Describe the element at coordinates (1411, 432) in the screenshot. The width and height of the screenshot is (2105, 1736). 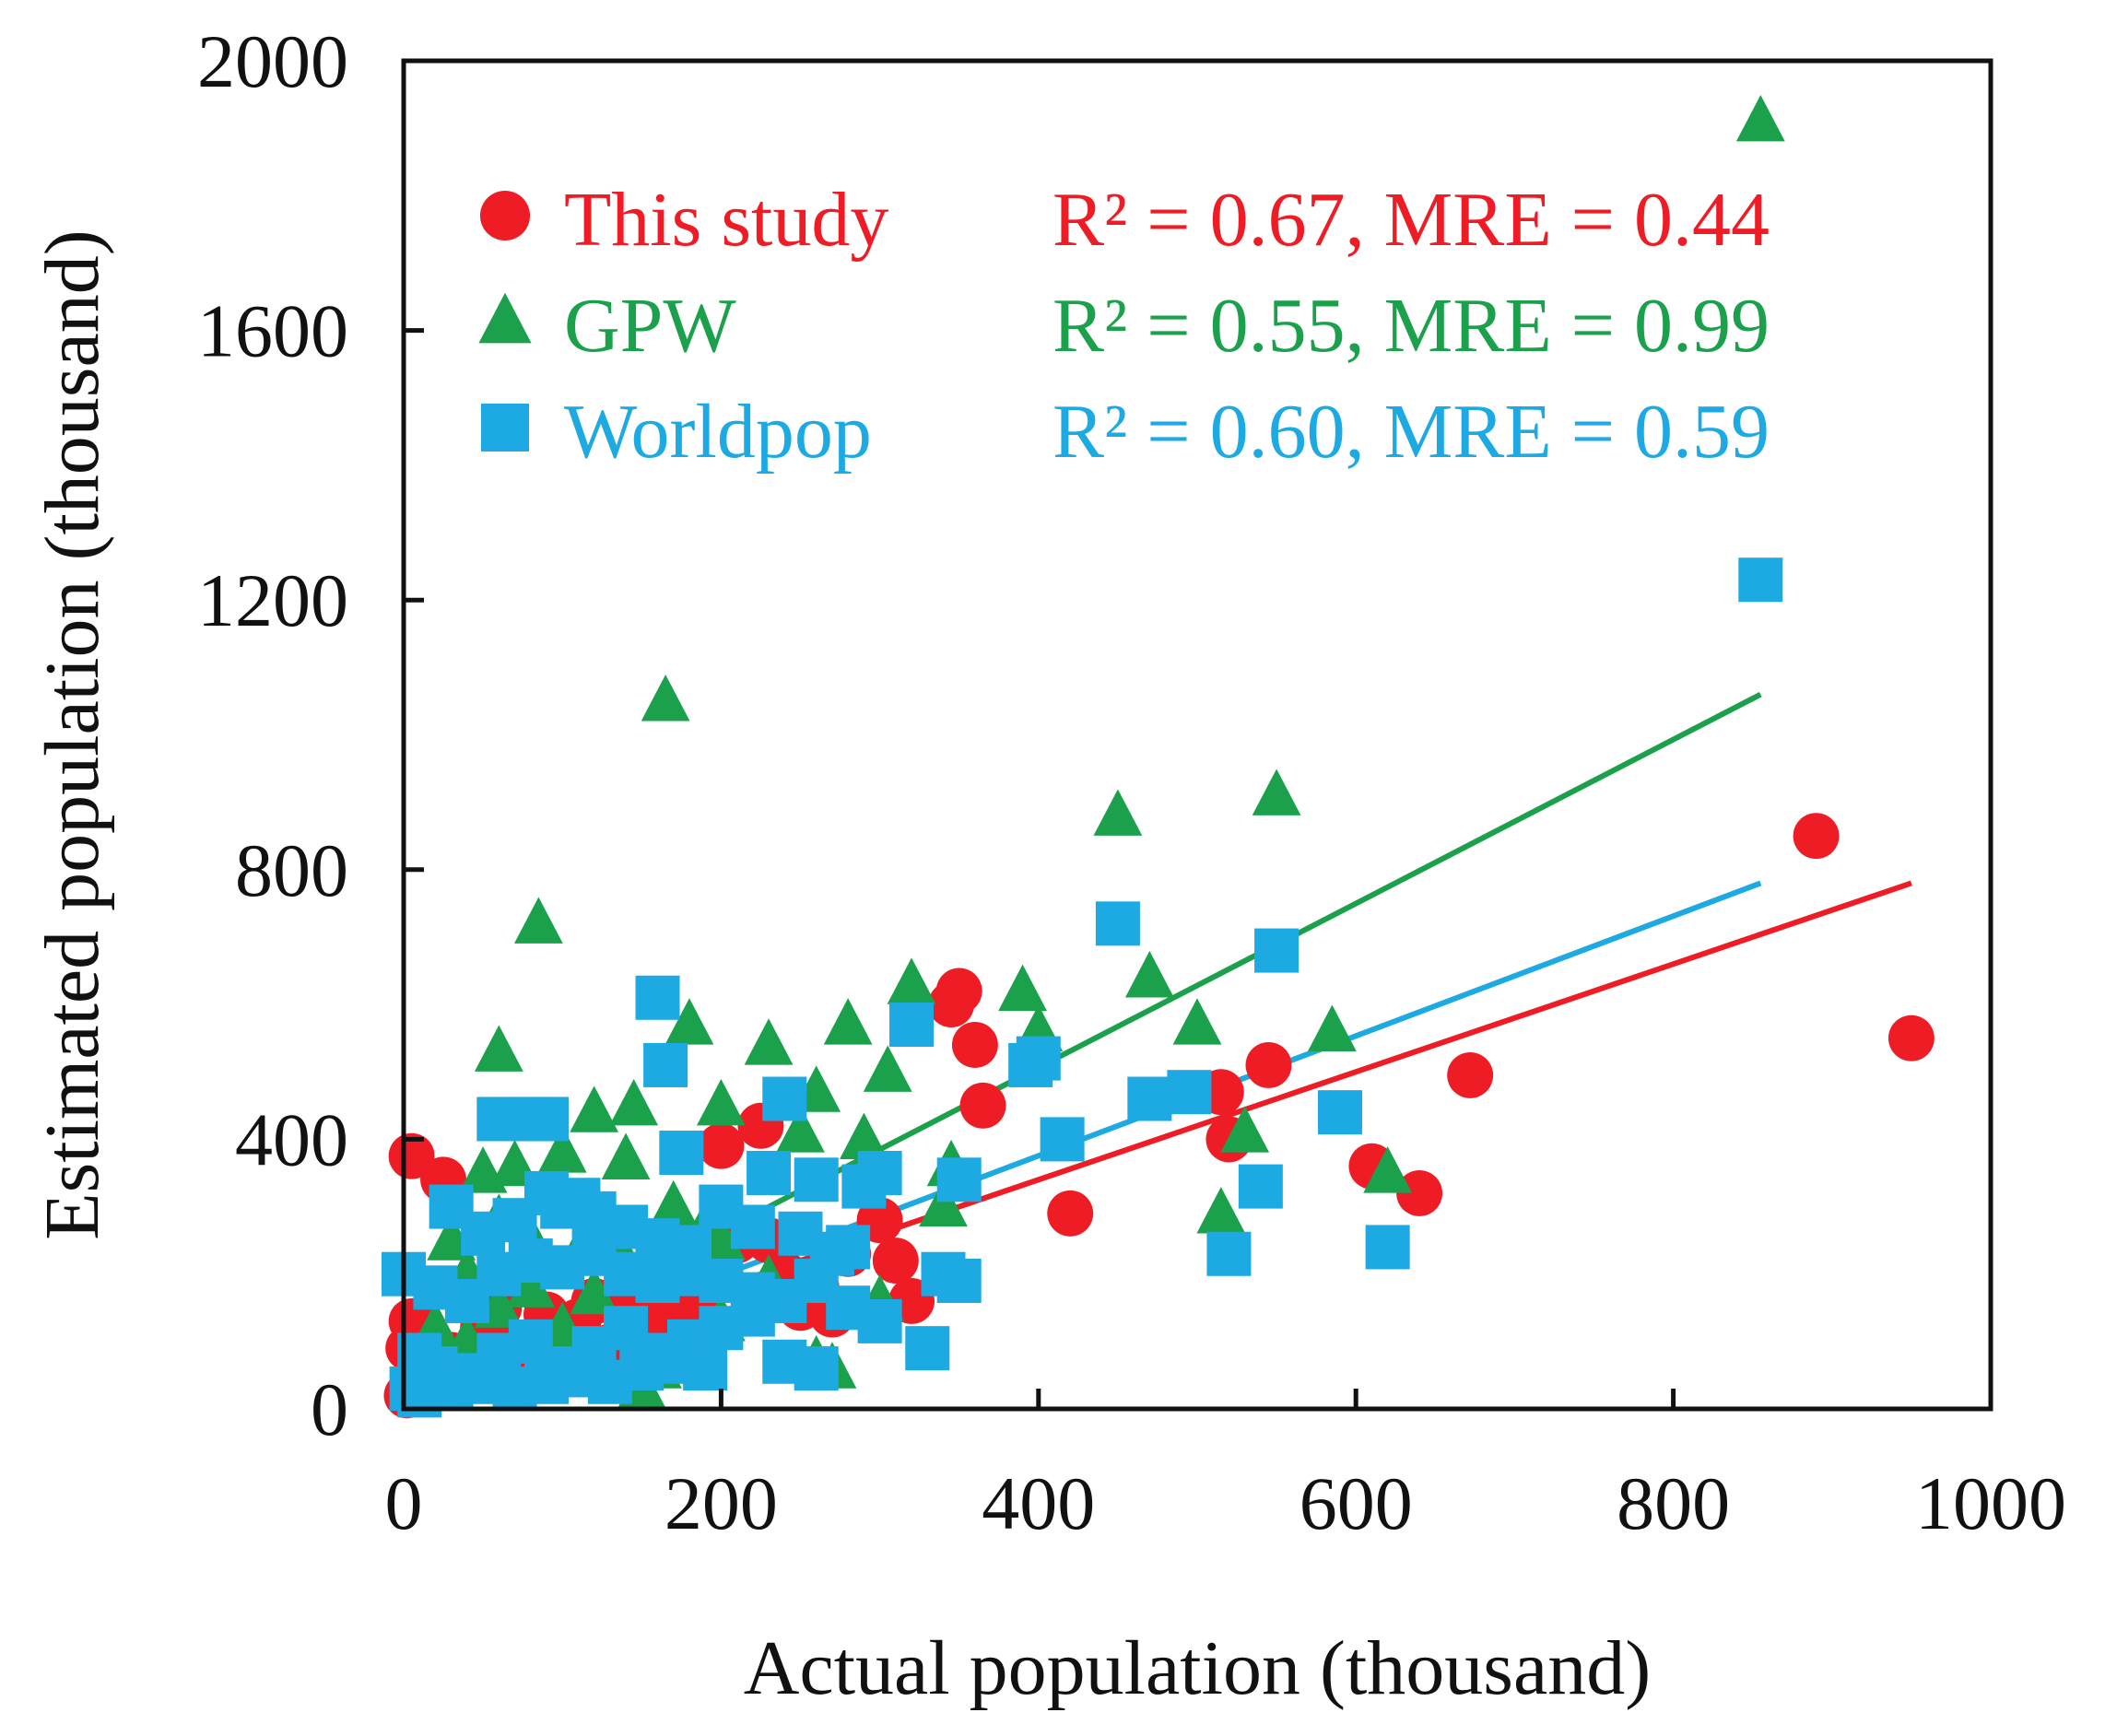
I see `legend-stats-worldpop: R² = 0.60, MRE = 0.59` at that location.